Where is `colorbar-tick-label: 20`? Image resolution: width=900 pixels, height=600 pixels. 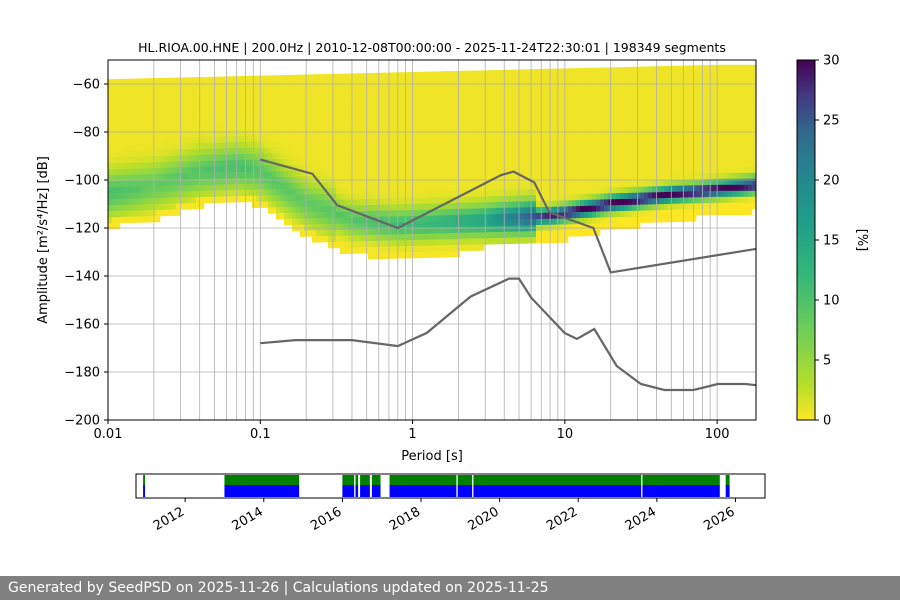 colorbar-tick-label: 20 is located at coordinates (831, 181).